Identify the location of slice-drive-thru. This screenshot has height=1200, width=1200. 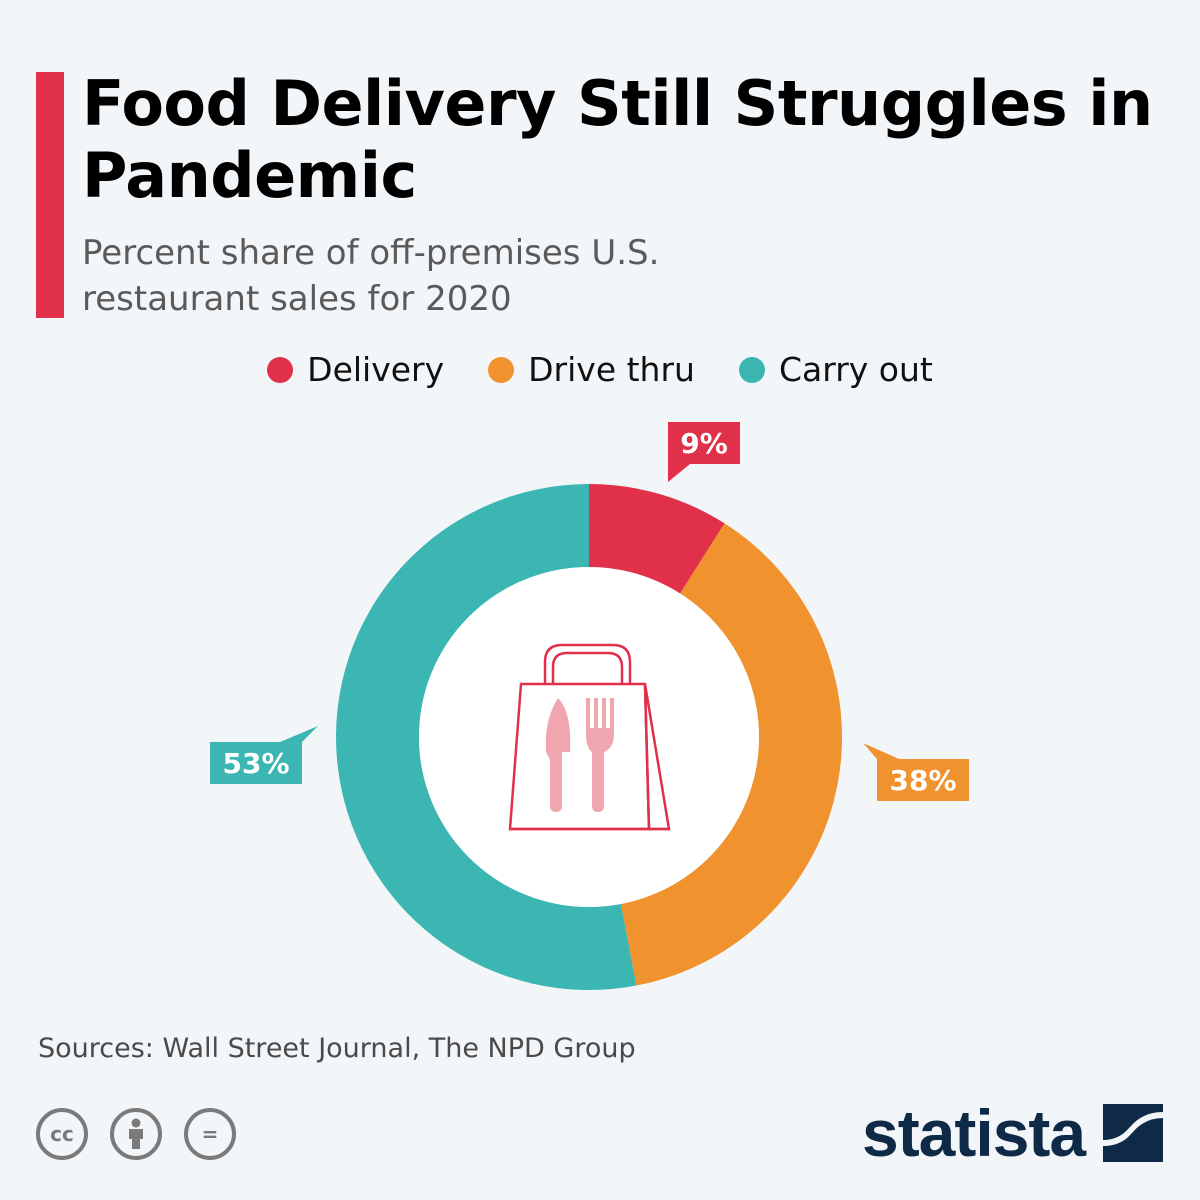
(731, 754).